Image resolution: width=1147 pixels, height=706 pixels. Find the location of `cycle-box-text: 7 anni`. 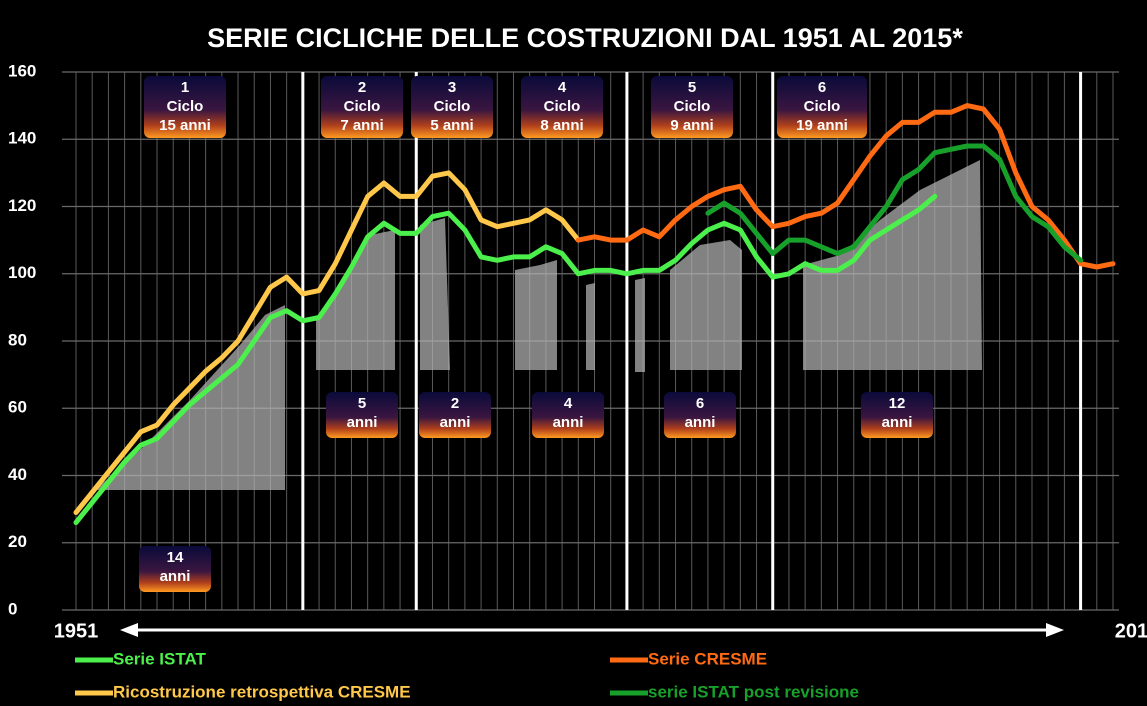

cycle-box-text: 7 anni is located at coordinates (361, 125).